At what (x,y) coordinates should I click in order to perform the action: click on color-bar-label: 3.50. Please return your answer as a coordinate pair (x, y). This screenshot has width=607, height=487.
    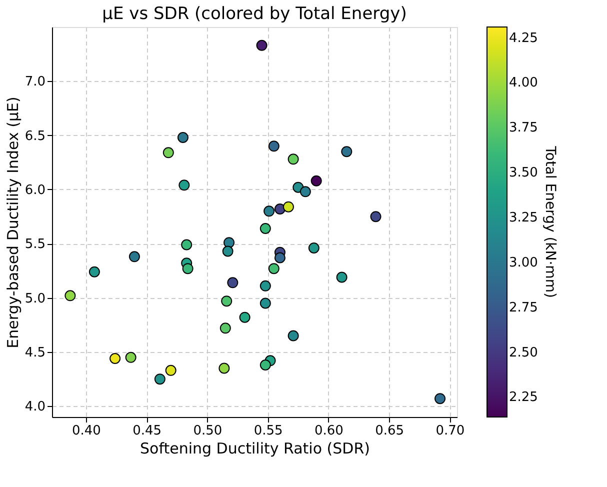
    Looking at the image, I should click on (523, 173).